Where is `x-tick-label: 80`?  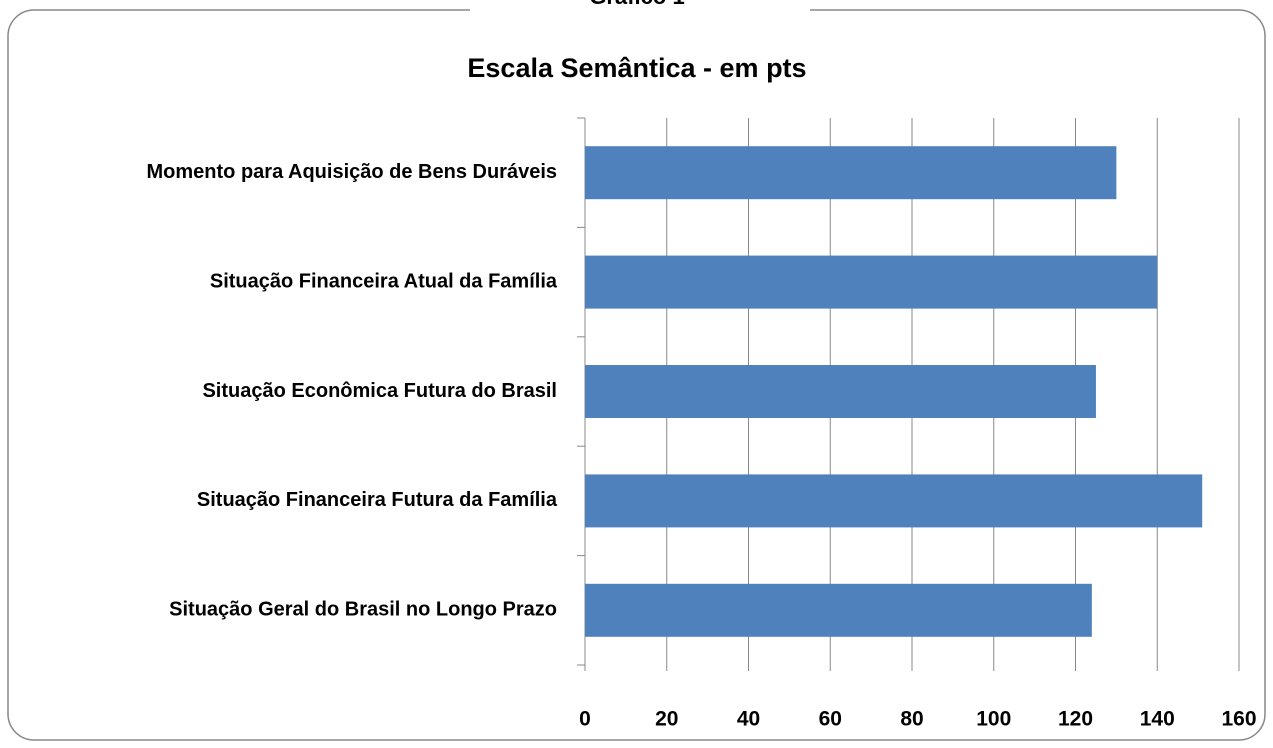 x-tick-label: 80 is located at coordinates (911, 719).